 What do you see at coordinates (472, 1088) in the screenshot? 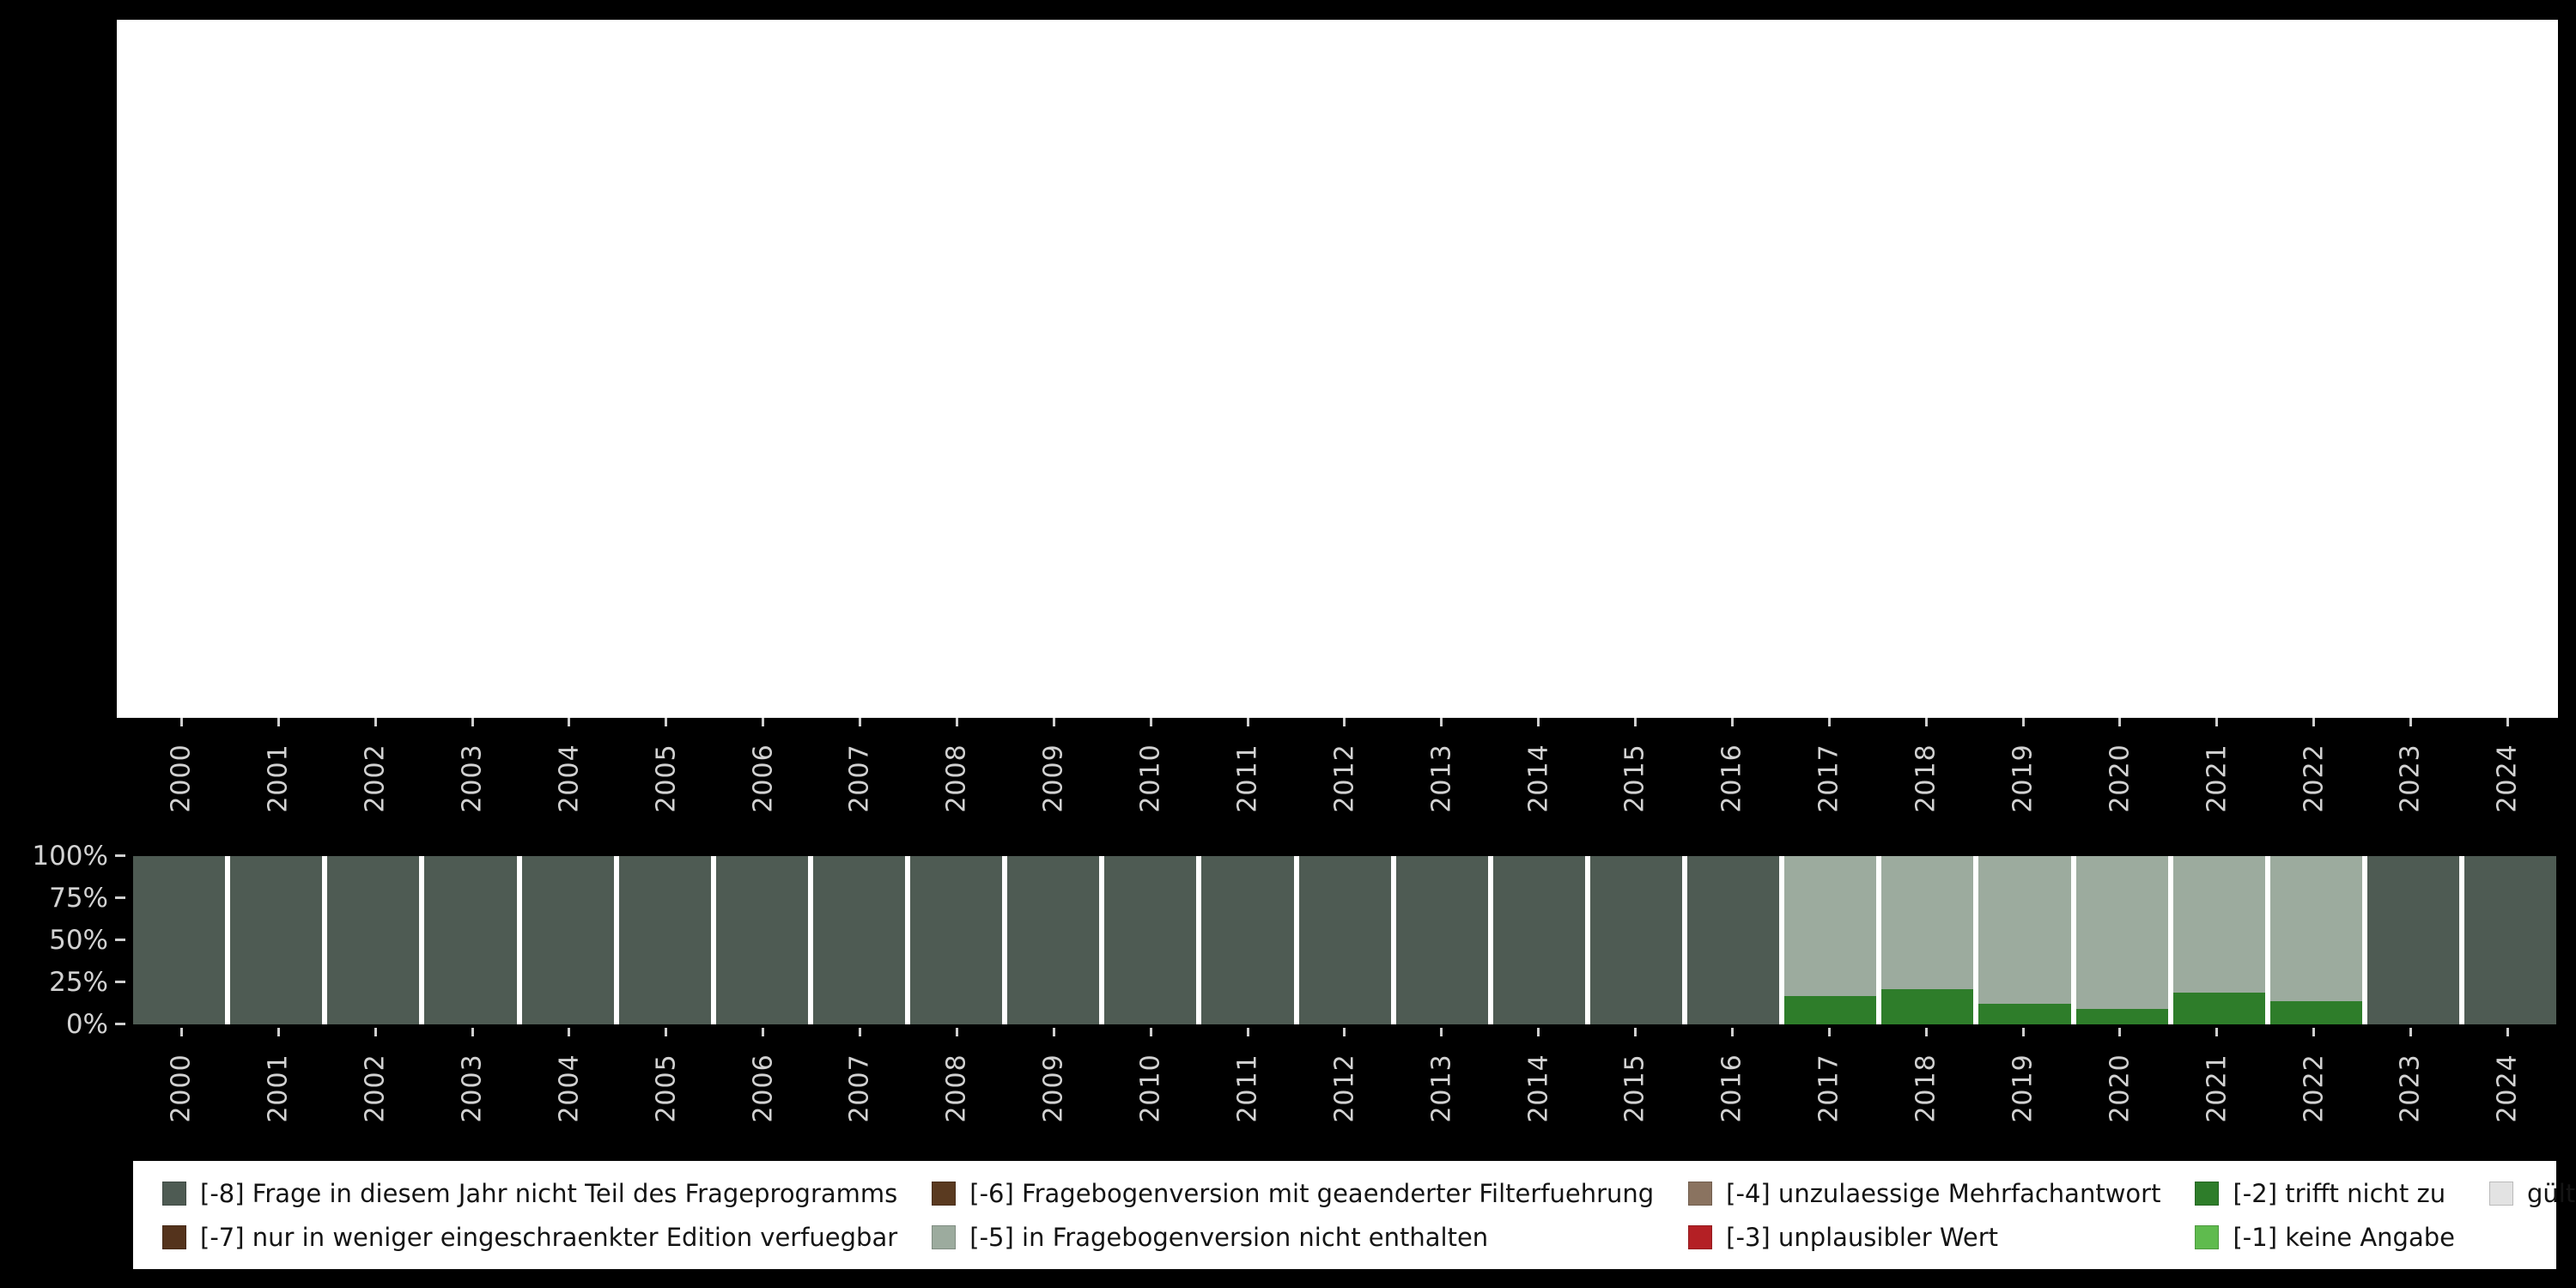
I see `year-label-text: 2003` at bounding box center [472, 1088].